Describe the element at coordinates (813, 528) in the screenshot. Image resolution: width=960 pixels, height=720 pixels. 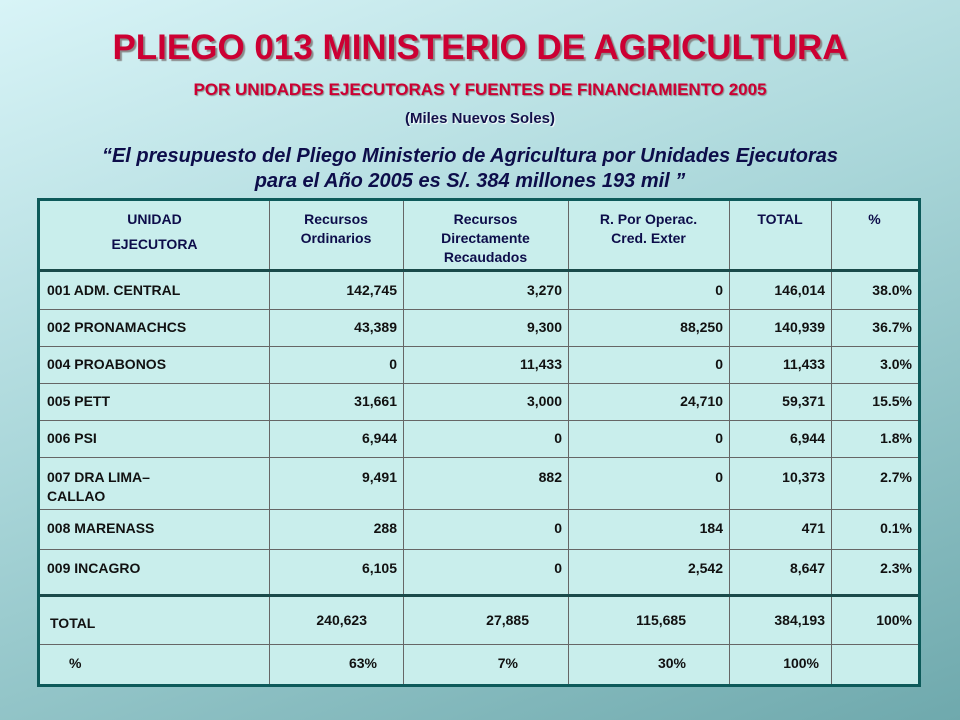
I see `row-total: 471` at that location.